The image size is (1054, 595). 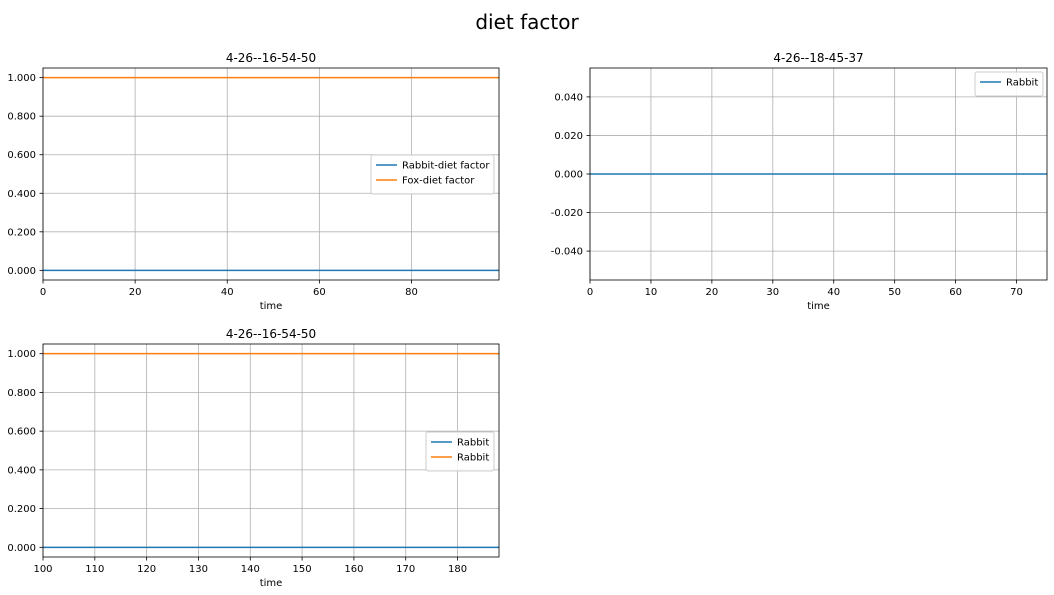 I want to click on y-tick-label: -0.020, so click(x=567, y=213).